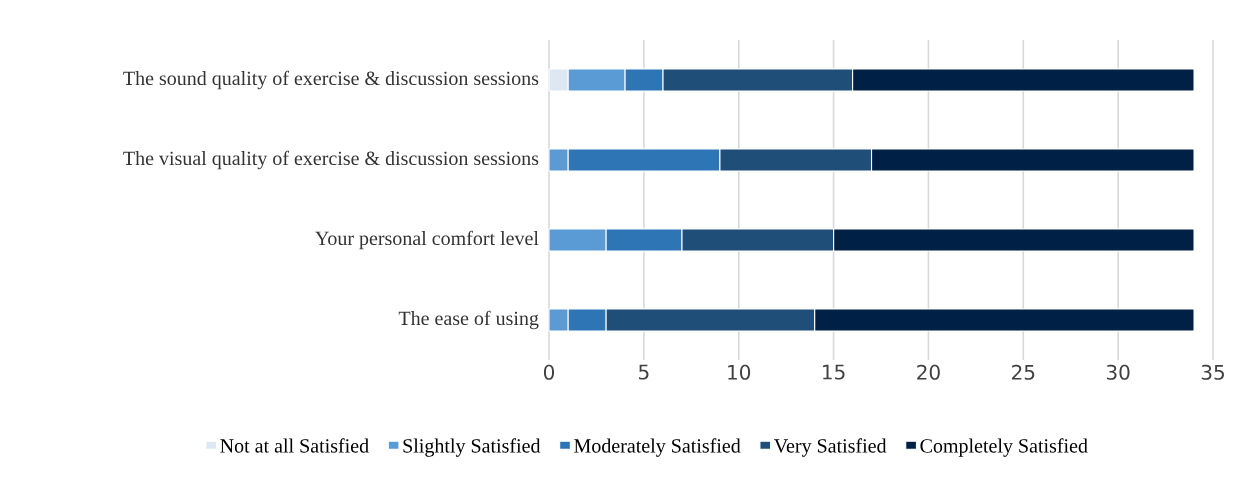 Image resolution: width=1257 pixels, height=479 pixels. I want to click on y-tick-label: The sound quality of exercise & discussion sessions, so click(331, 80).